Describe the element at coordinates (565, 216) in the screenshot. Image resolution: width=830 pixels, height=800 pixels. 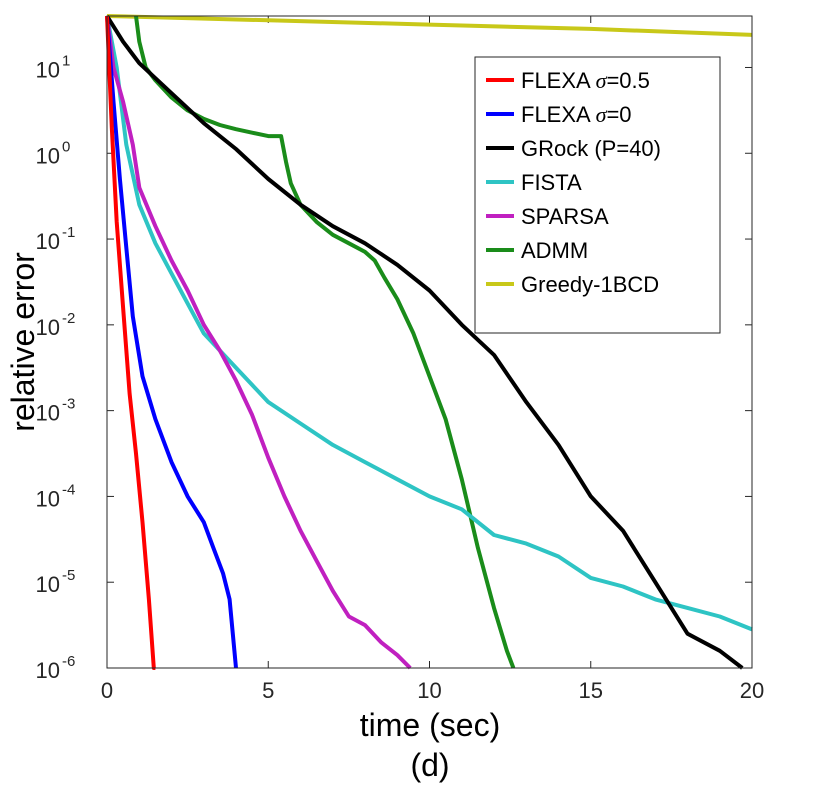
I see `legend-label-sparsa: SPARSA` at that location.